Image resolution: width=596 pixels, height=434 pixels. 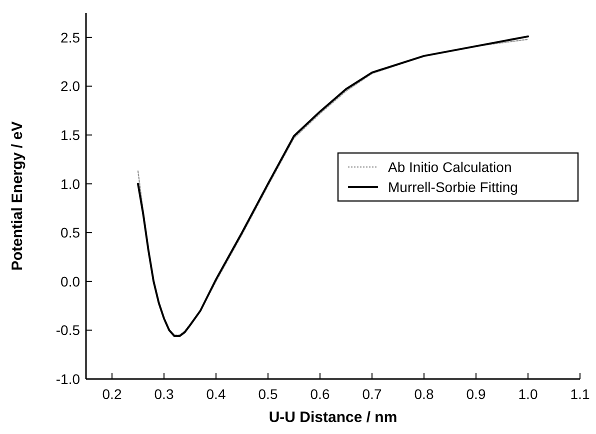 I want to click on x-axis-title: U-U Distance / nm, so click(x=333, y=417).